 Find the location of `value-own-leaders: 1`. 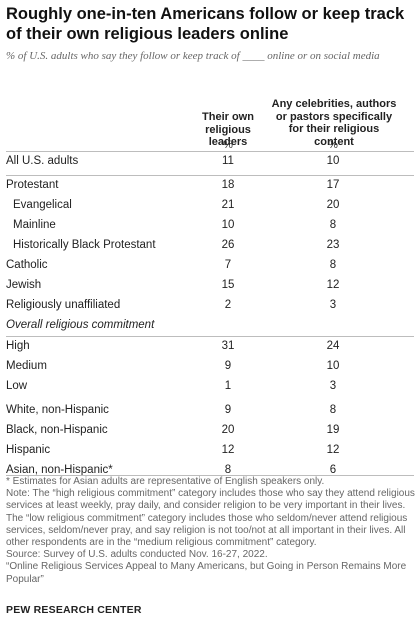

value-own-leaders: 1 is located at coordinates (228, 386).